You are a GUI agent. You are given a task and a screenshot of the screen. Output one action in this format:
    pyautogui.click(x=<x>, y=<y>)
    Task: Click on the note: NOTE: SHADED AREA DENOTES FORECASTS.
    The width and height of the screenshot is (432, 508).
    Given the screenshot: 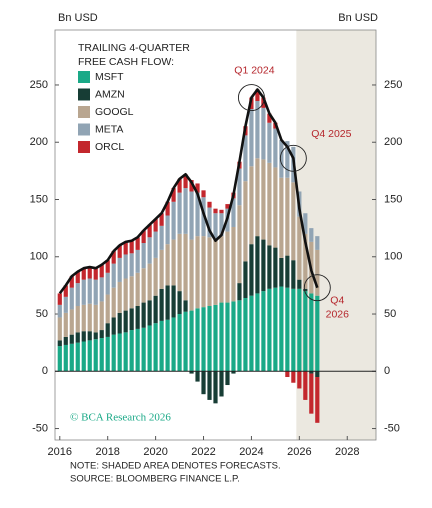 What is the action you would take?
    pyautogui.click(x=175, y=466)
    